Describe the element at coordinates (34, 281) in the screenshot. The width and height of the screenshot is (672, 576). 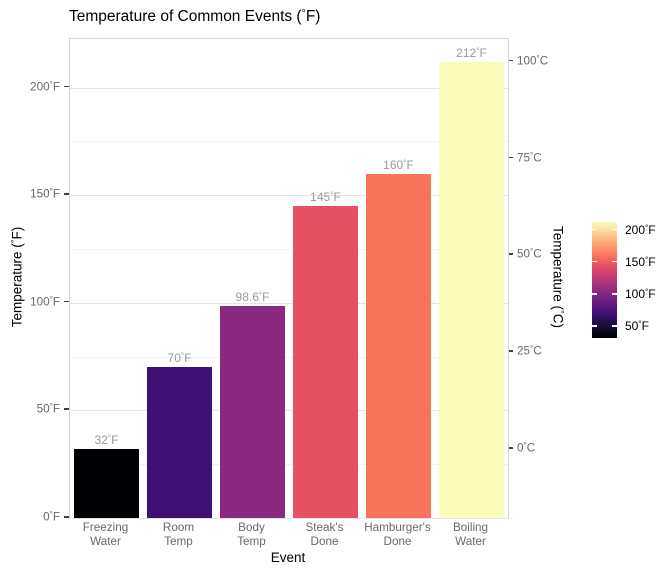
I see `y-axis-left: 0°F 50°F 100°F 150°F 200°F` at that location.